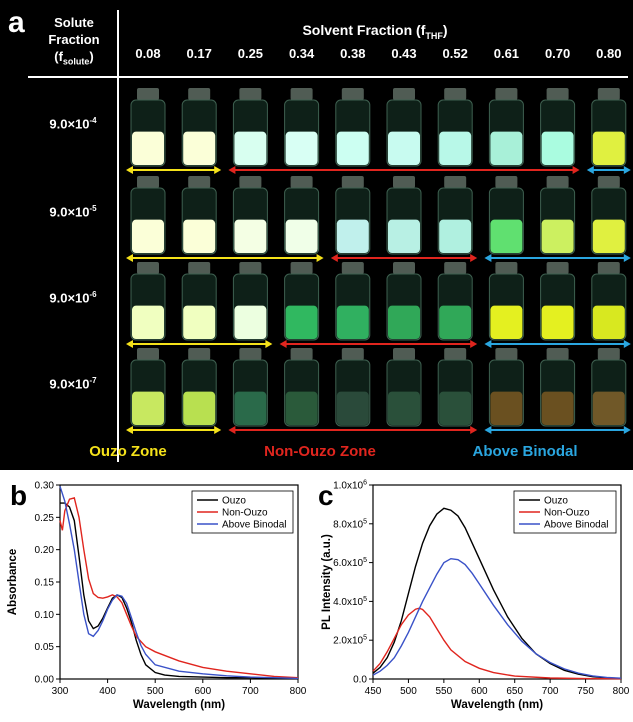 The image size is (633, 722). What do you see at coordinates (45, 486) in the screenshot?
I see `y-tick-label: 0.30` at bounding box center [45, 486].